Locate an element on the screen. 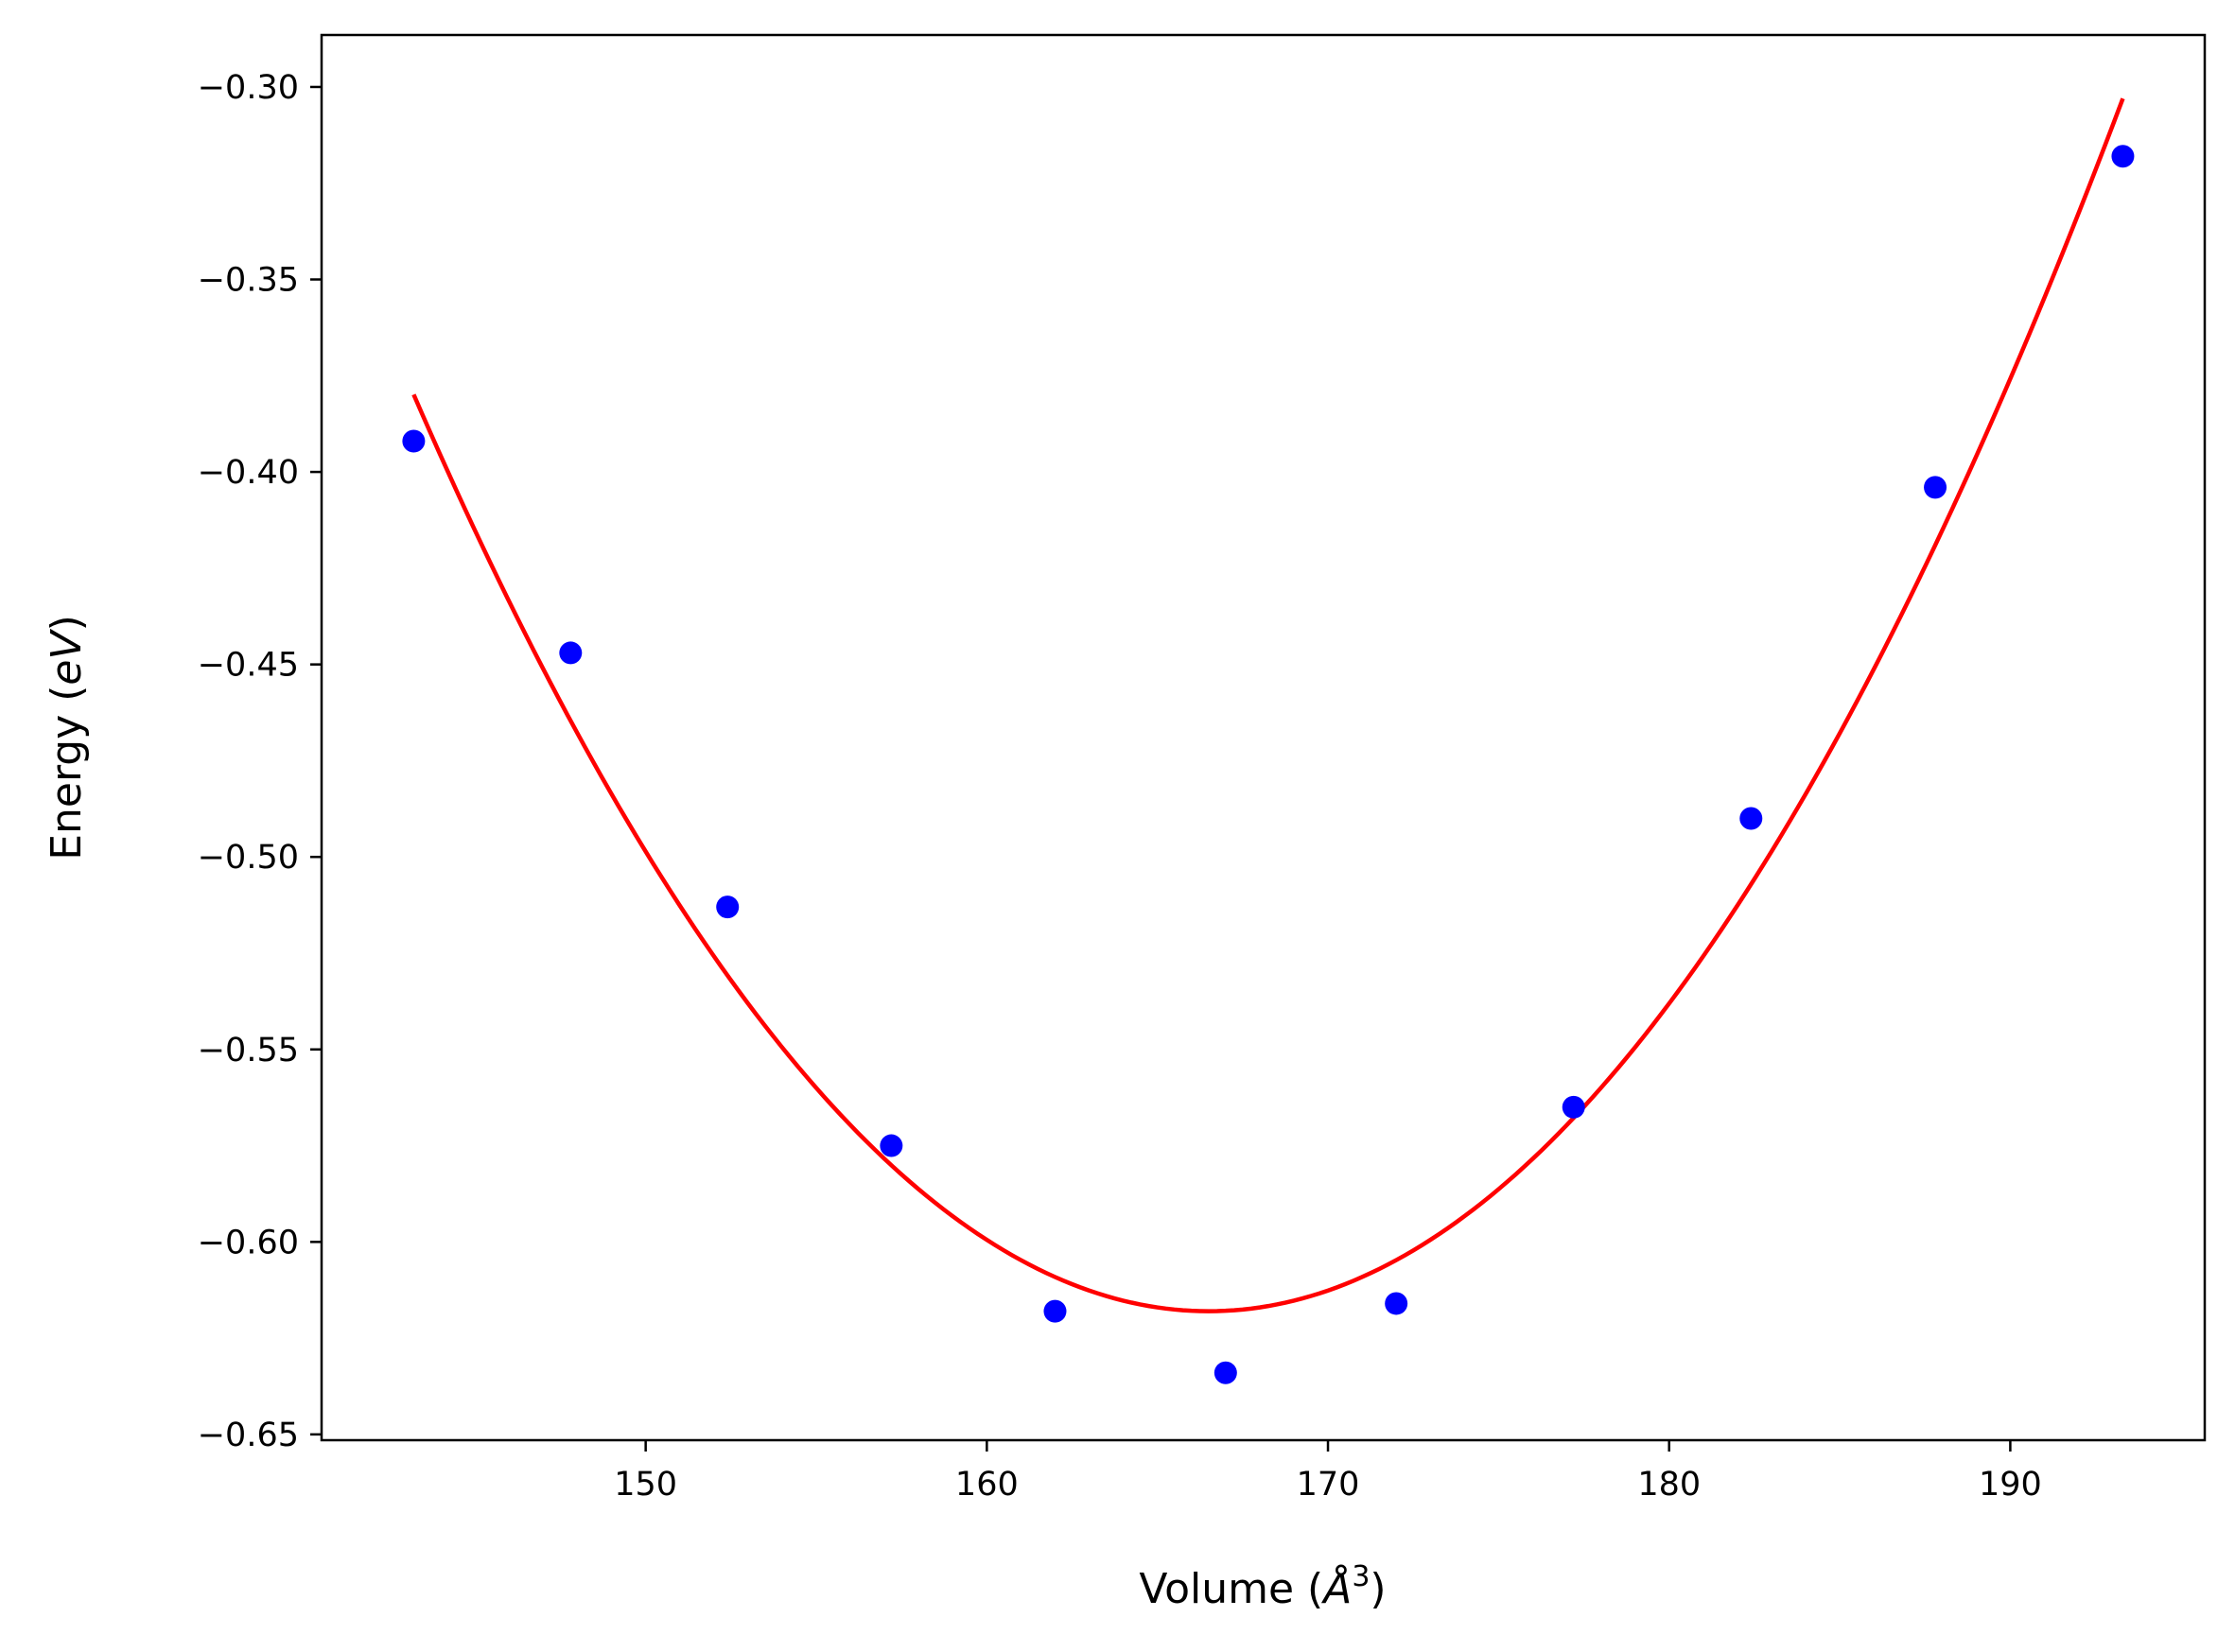  y-tick-label: −0.65 is located at coordinates (248, 1436).